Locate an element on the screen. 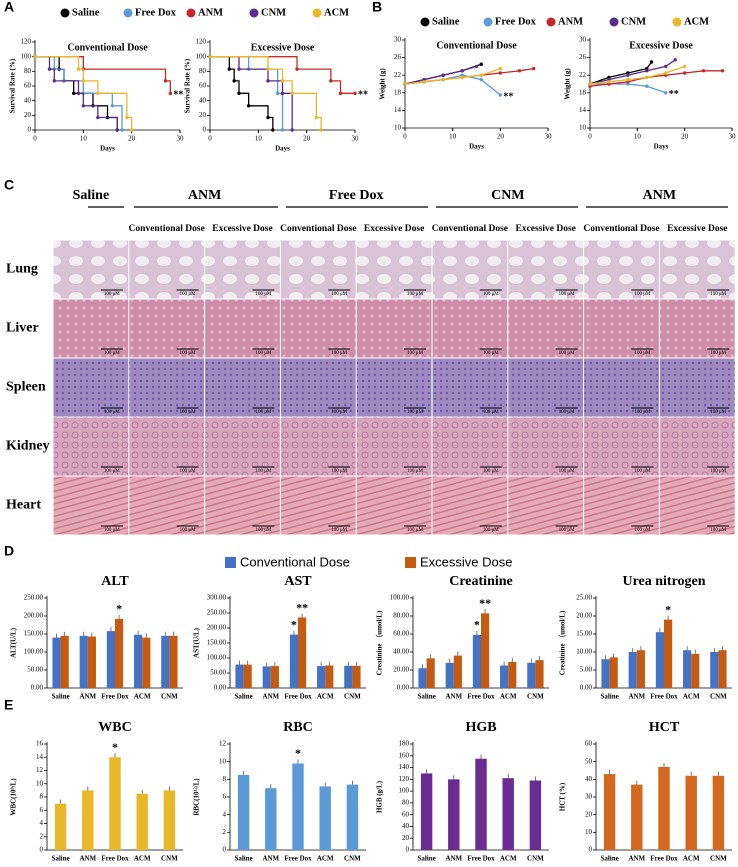  legend-label: Free Dox is located at coordinates (516, 21).